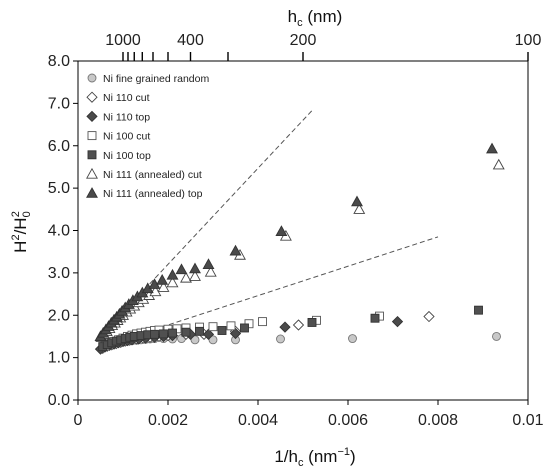 The height and width of the screenshot is (470, 550). I want to click on top-tick-label: 400, so click(190, 40).